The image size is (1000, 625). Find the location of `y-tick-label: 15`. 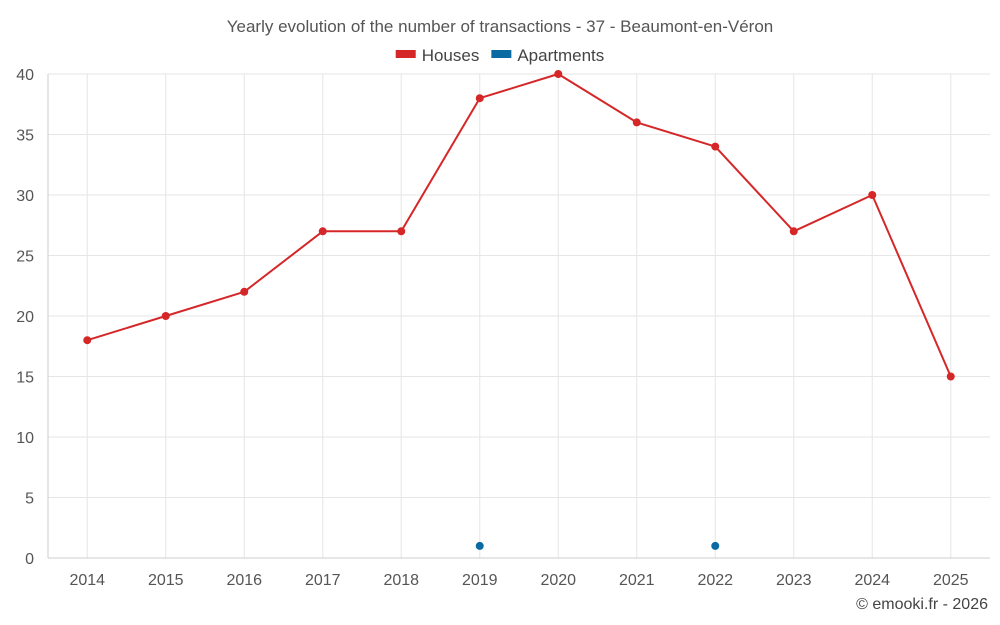

y-tick-label: 15 is located at coordinates (25, 378).